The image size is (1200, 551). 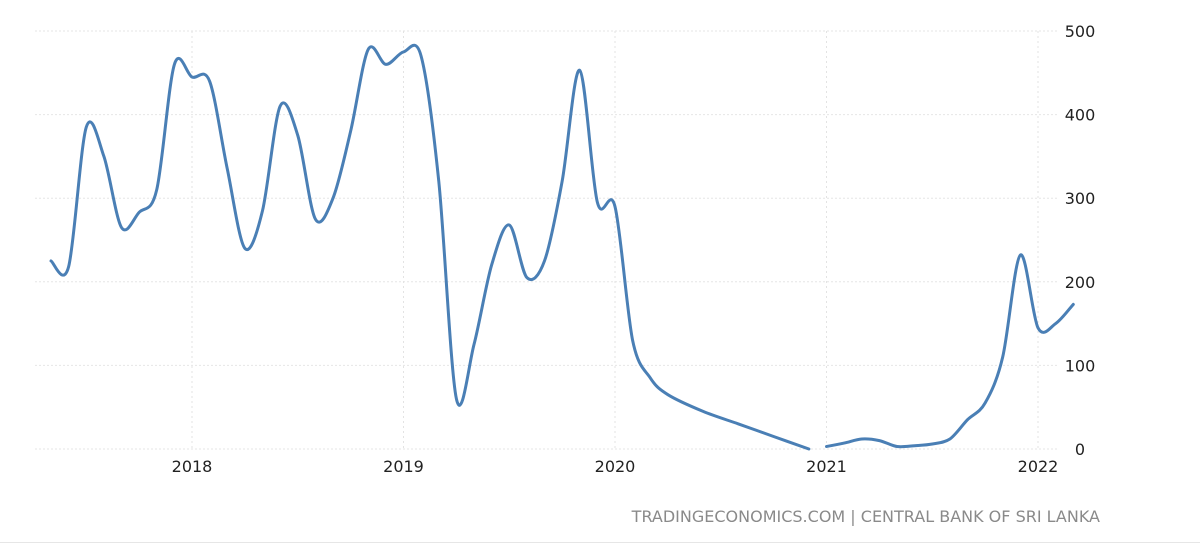 I want to click on y-tick-label: 400, so click(x=1080, y=115).